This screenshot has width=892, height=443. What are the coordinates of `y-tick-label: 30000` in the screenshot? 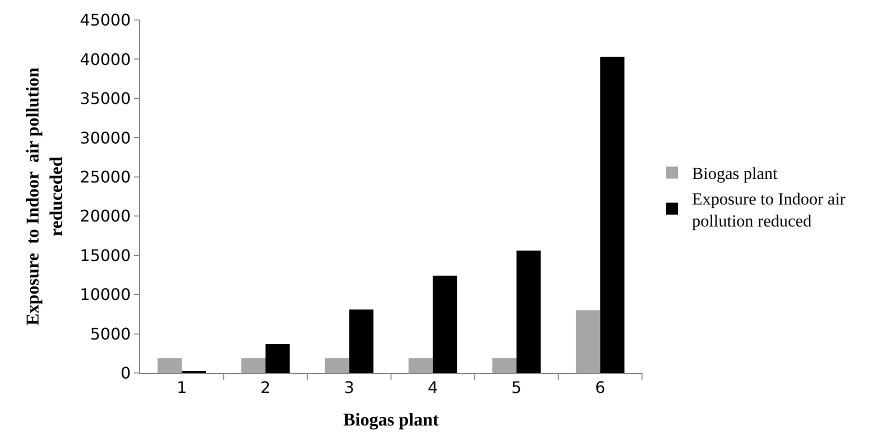 It's located at (105, 138).